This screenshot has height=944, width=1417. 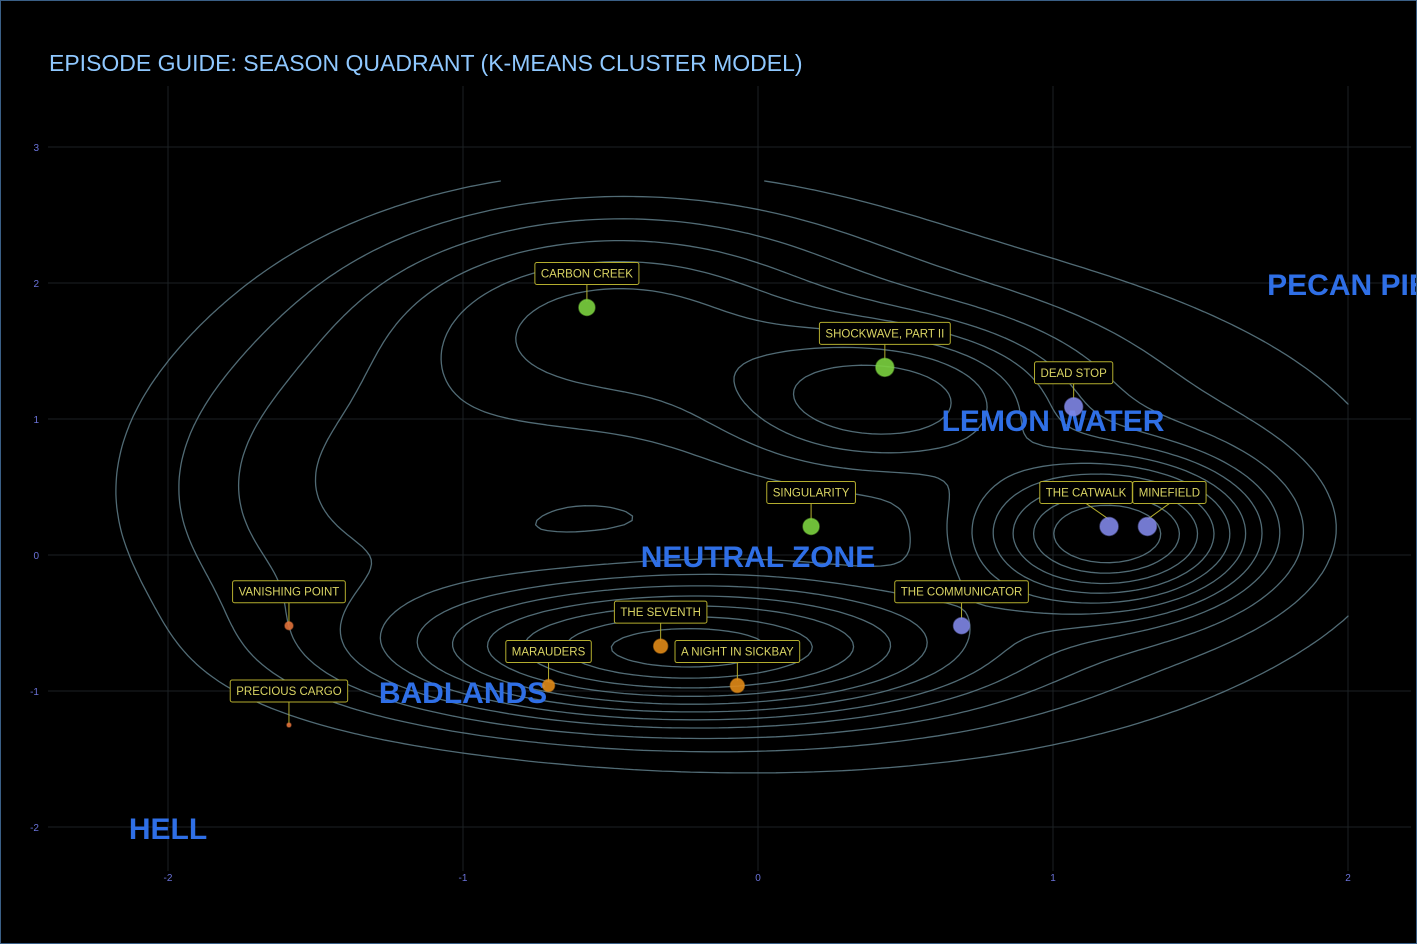 What do you see at coordinates (1086, 493) in the screenshot?
I see `point-label: THE CATWALK` at bounding box center [1086, 493].